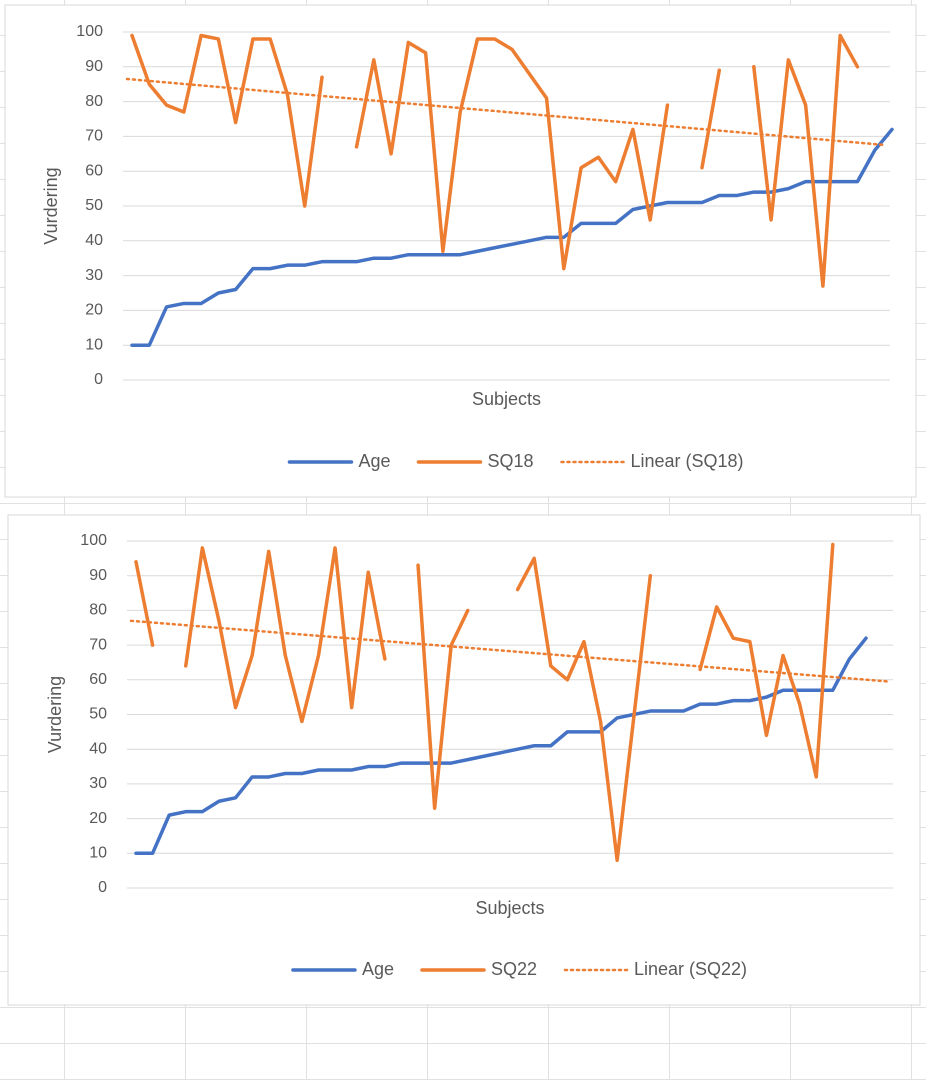 The width and height of the screenshot is (926, 1080). I want to click on legend-label: Linear (SQ18), so click(687, 461).